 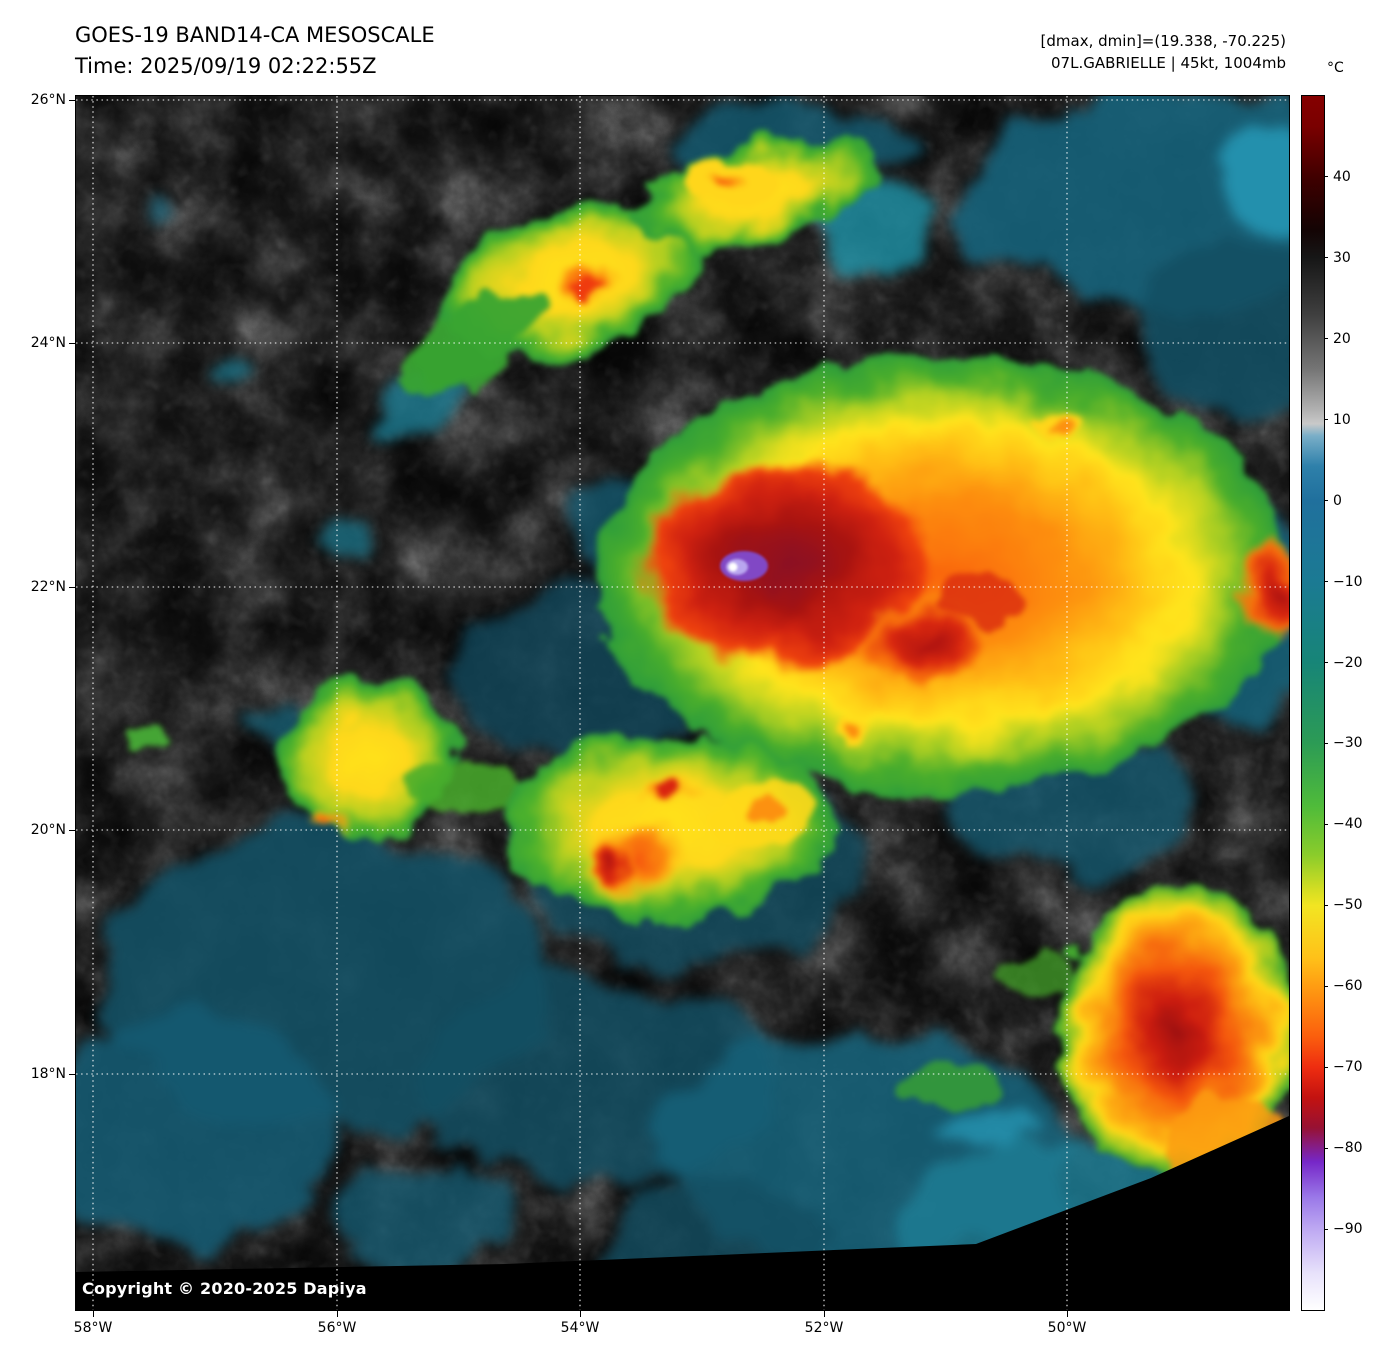 I want to click on colorbar-tick-label: −50, so click(x=1348, y=905).